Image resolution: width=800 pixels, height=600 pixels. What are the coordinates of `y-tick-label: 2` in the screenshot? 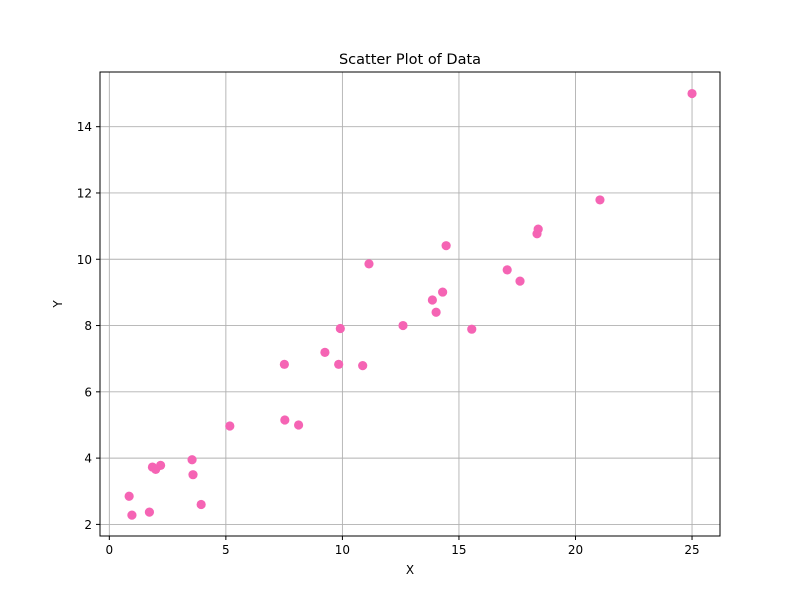 It's located at (88, 525).